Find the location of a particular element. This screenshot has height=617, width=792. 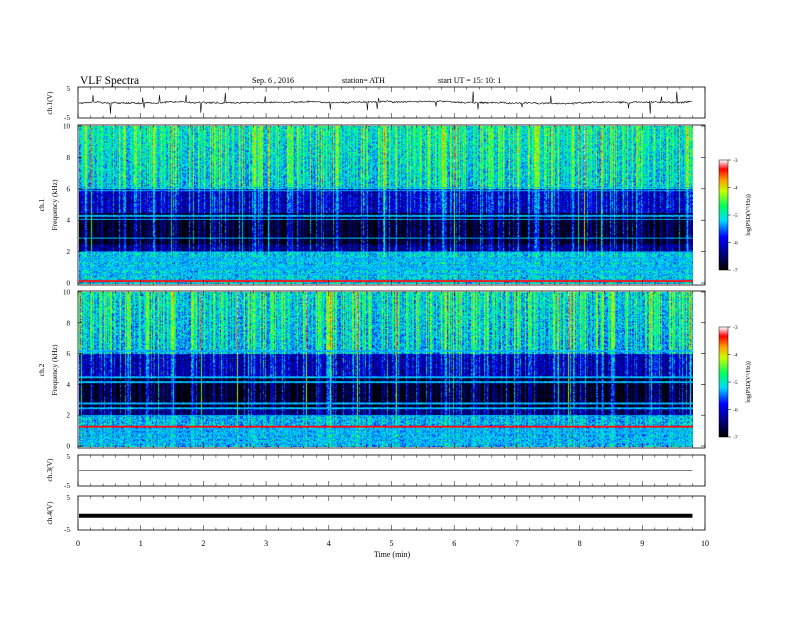

ch2-spectrogram-ytick-tick-label: 6 is located at coordinates (69, 354).